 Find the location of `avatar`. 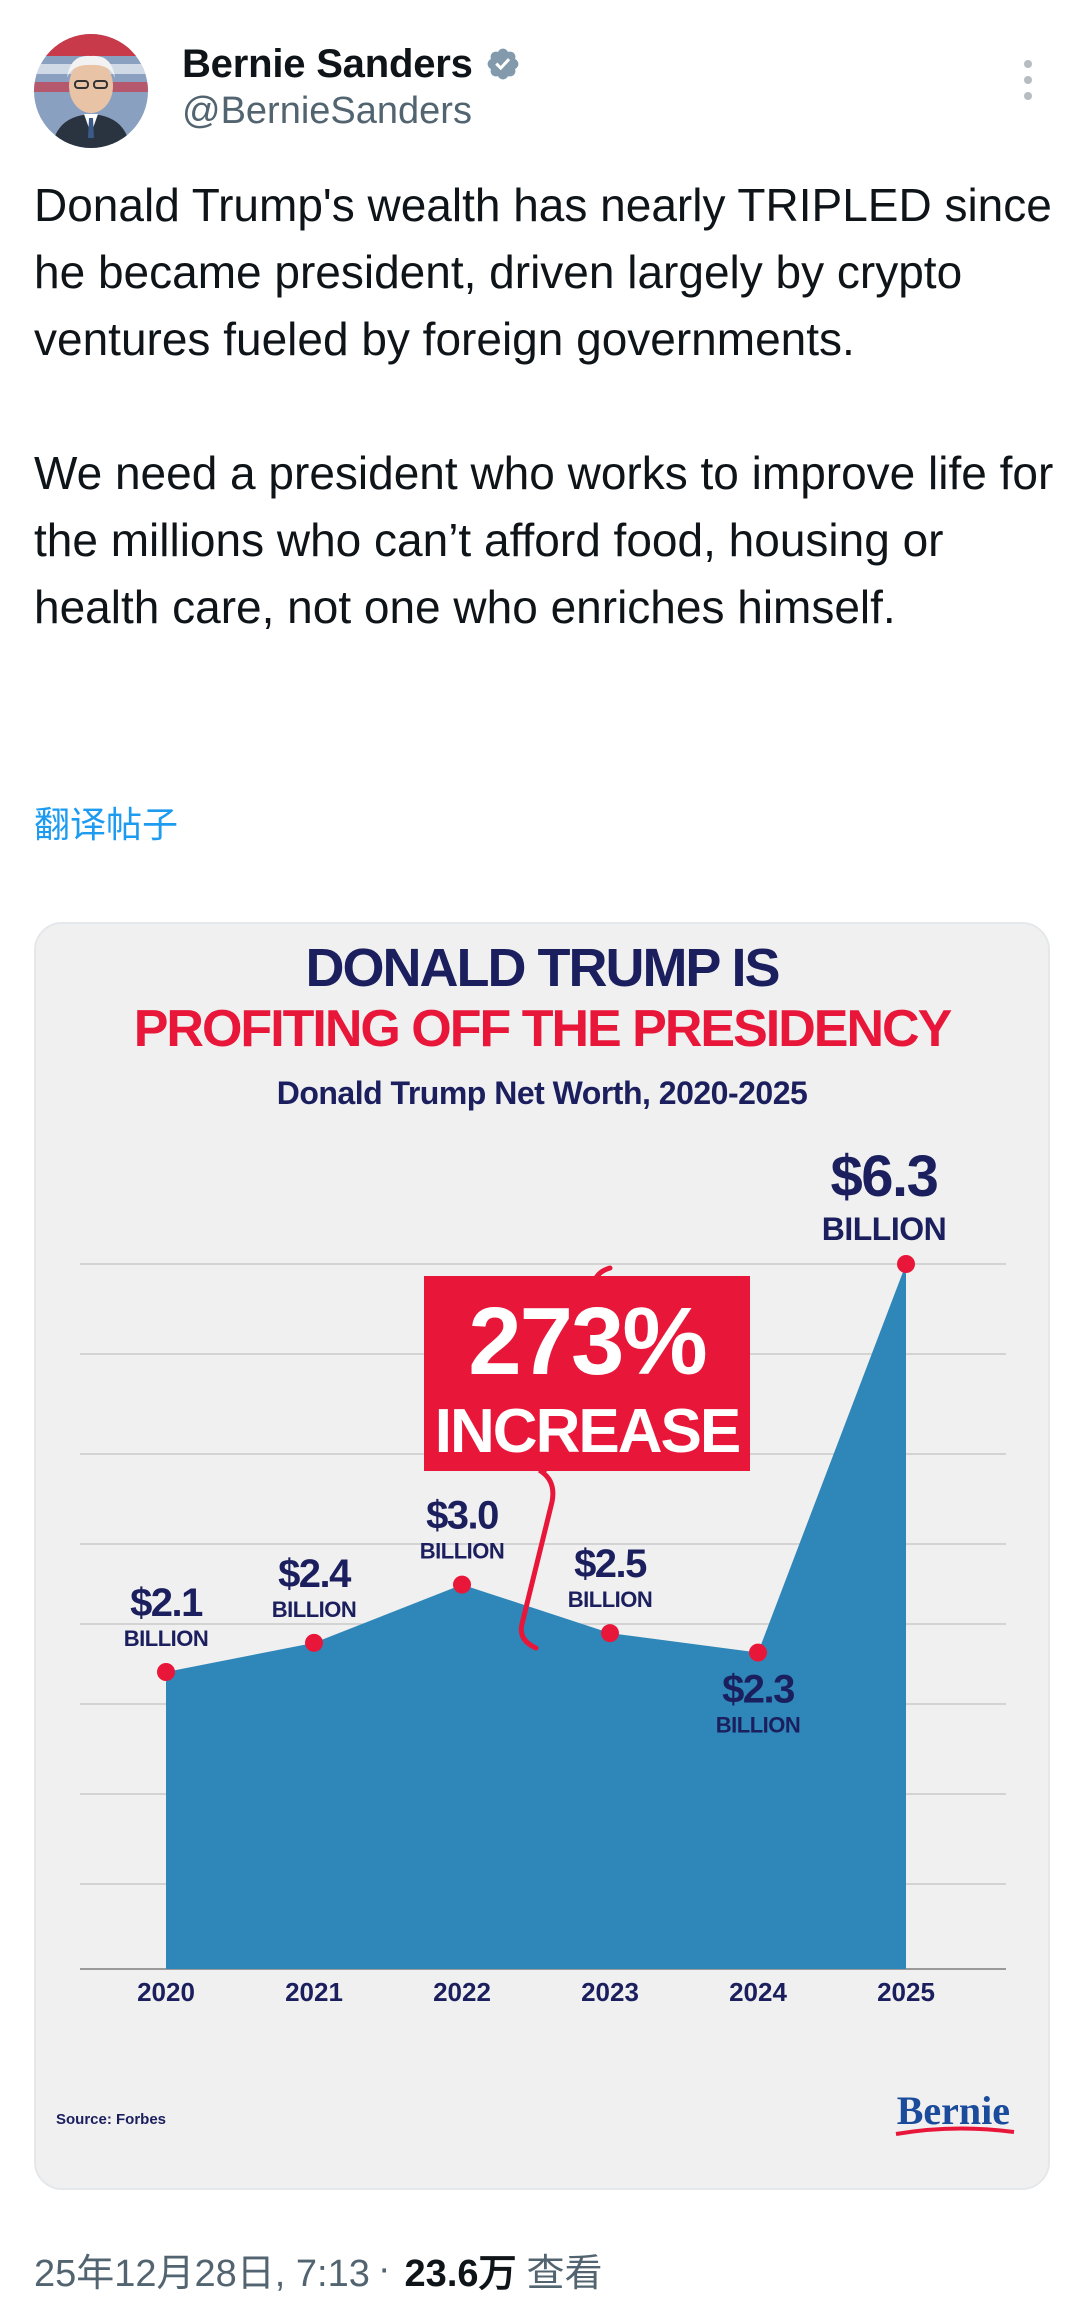

avatar is located at coordinates (91, 91).